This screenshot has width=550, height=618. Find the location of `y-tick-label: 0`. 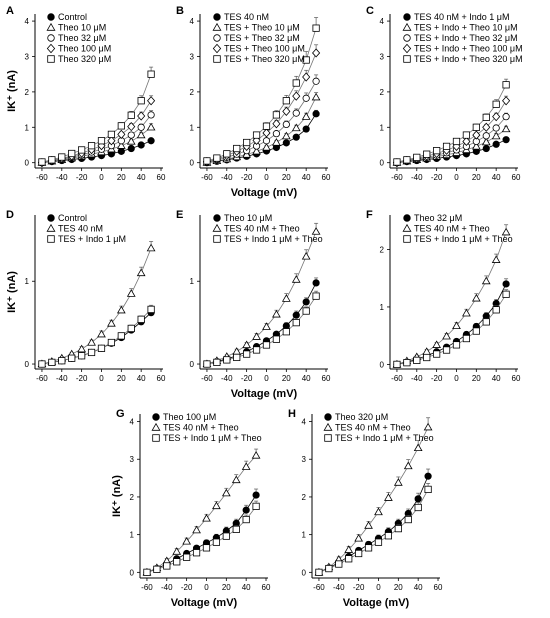

y-tick-label: 0 is located at coordinates (382, 364).